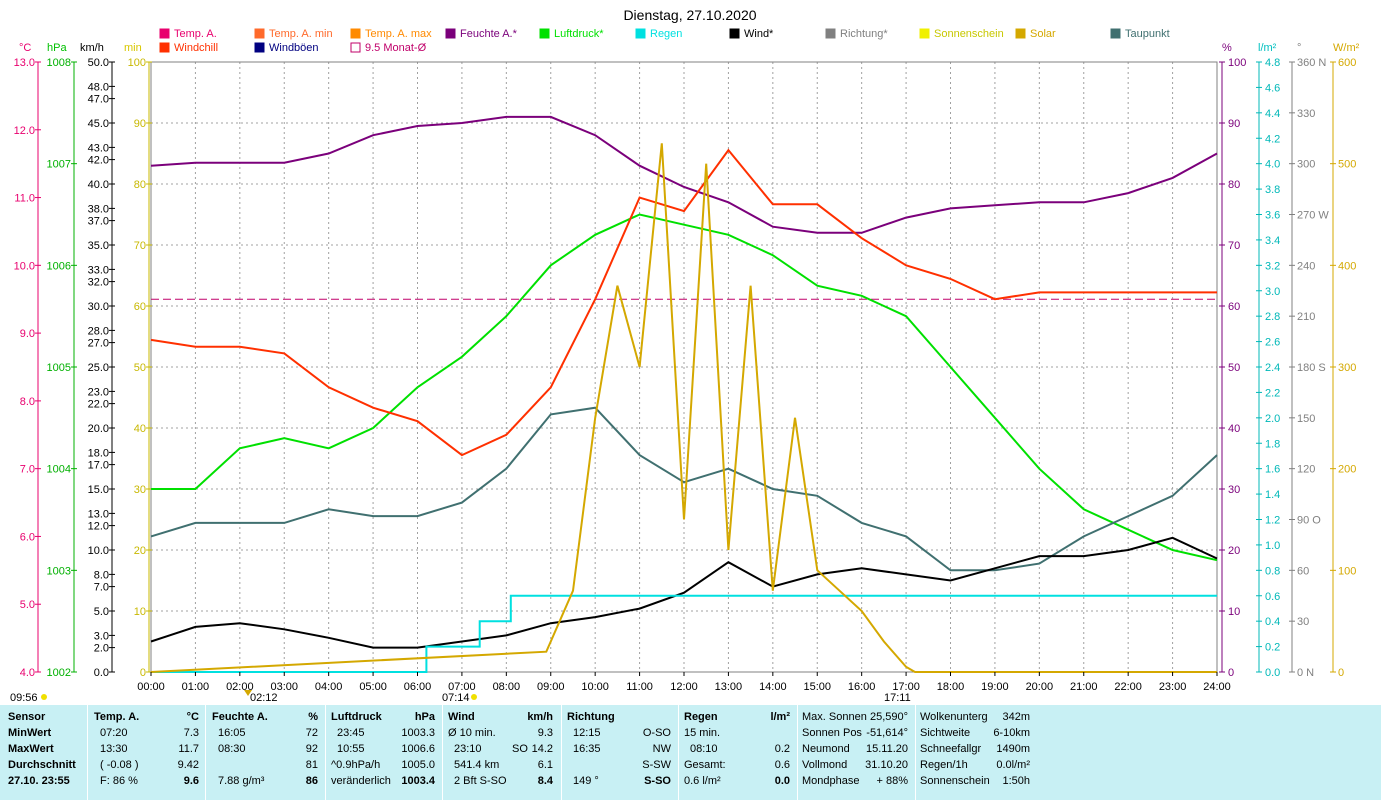 This screenshot has width=1381, height=800. I want to click on axis-pressure-label-5: 1003, so click(59, 571).